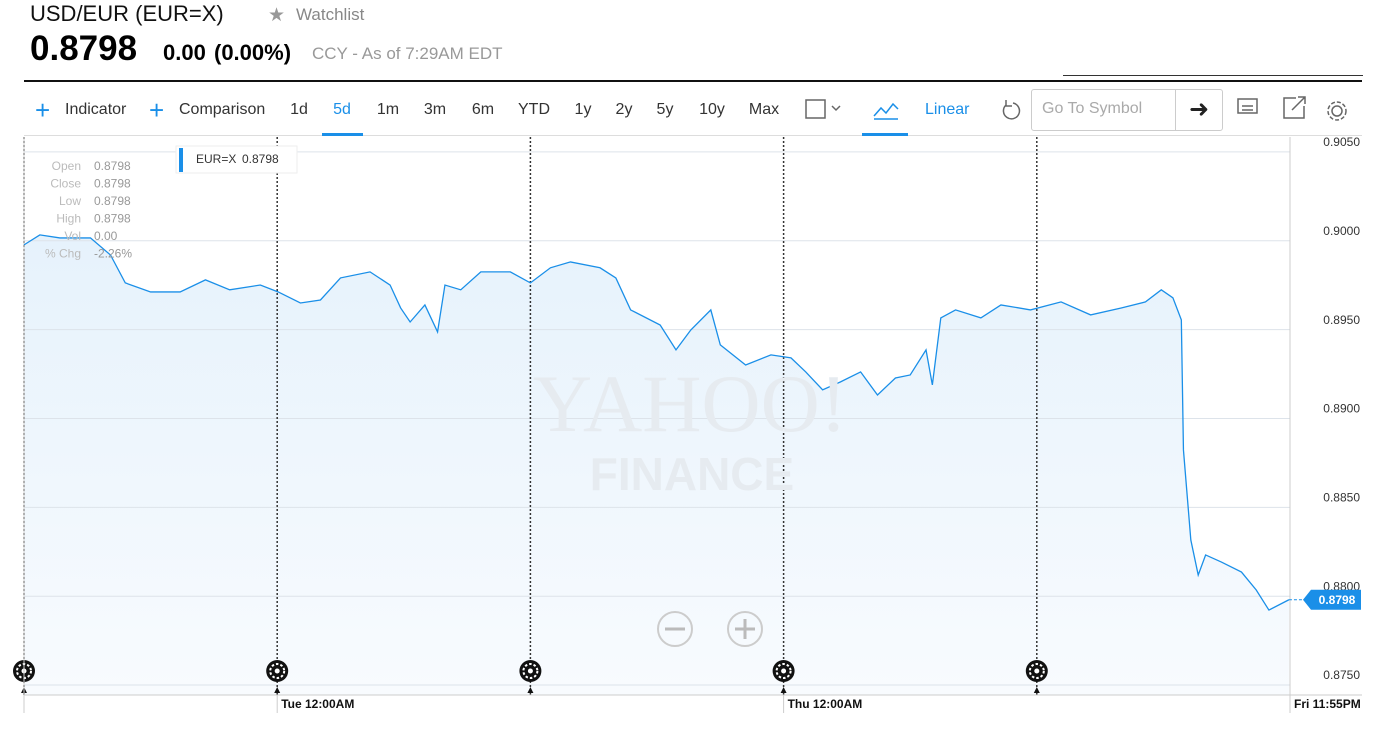 This screenshot has width=1396, height=733. What do you see at coordinates (1337, 111) in the screenshot?
I see `settings-icon` at bounding box center [1337, 111].